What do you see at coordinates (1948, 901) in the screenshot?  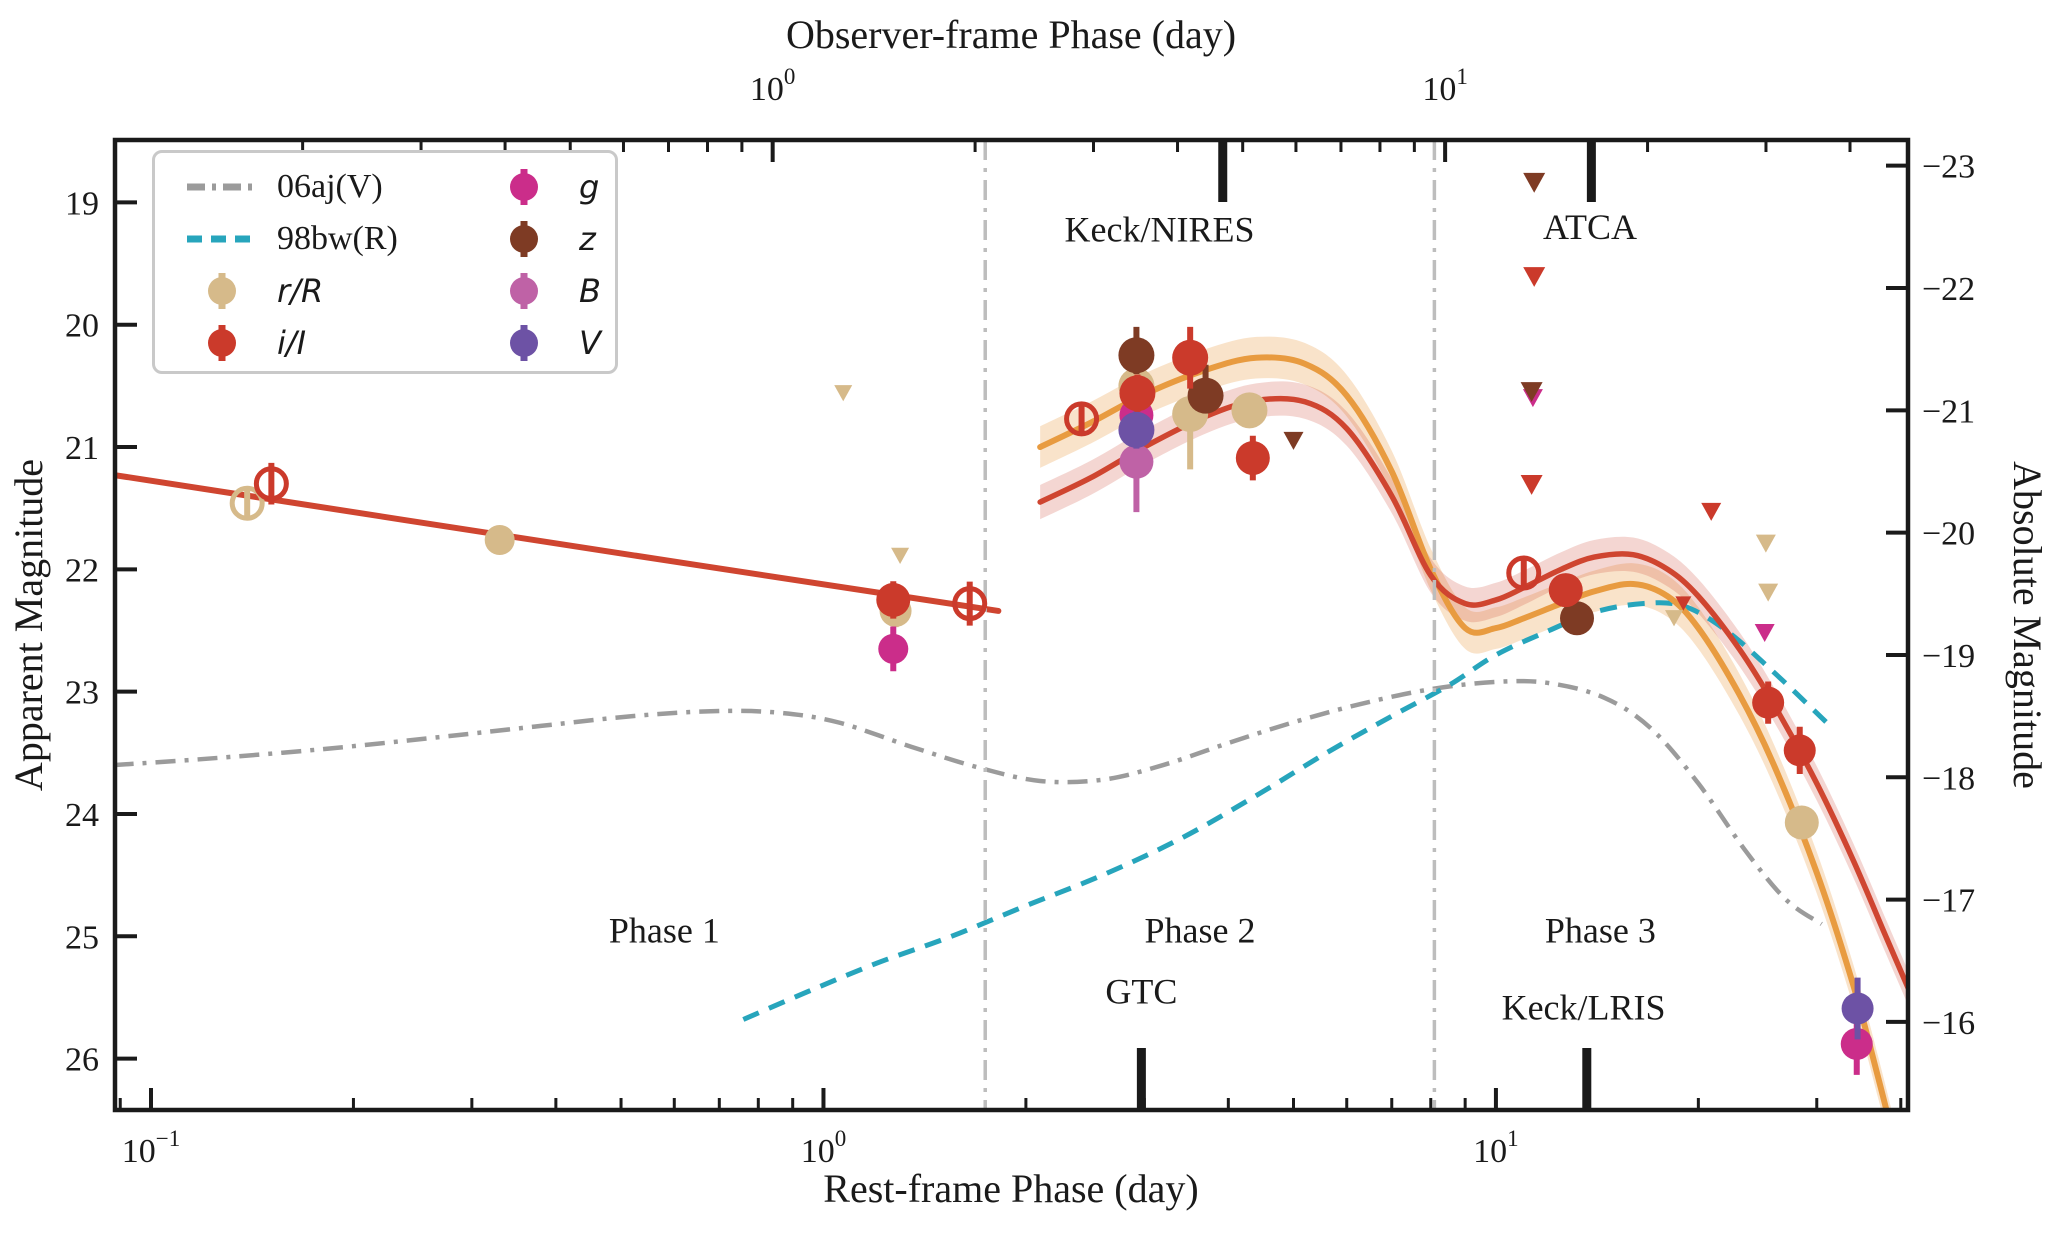 I see `right-tick-label: −17` at bounding box center [1948, 901].